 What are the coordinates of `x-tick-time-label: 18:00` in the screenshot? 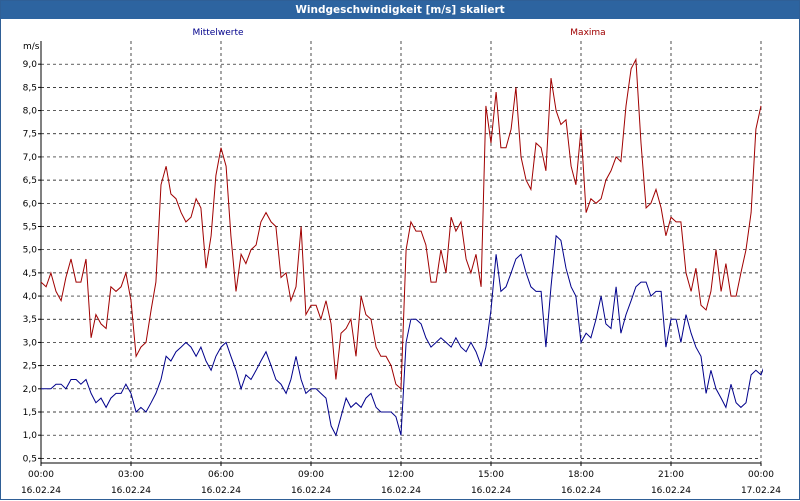 It's located at (581, 475).